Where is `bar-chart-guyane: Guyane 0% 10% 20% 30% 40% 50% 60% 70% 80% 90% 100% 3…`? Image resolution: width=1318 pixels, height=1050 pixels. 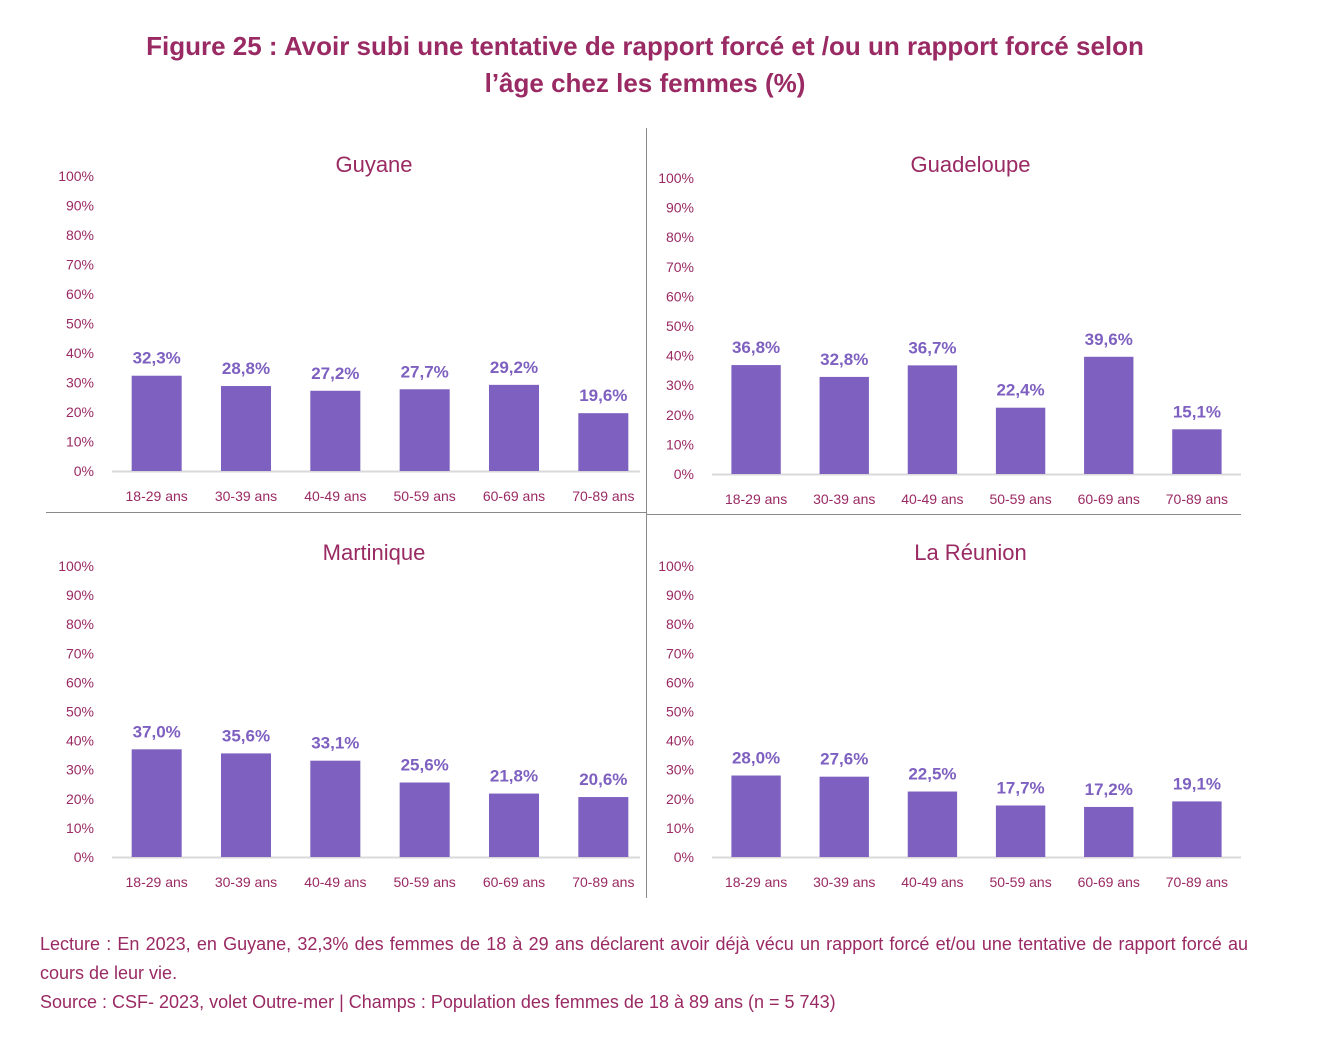
bar-chart-guyane: Guyane 0% 10% 20% 30% 40% 50% 60% 70% 80% 90% 100% 3… is located at coordinates (349, 328).